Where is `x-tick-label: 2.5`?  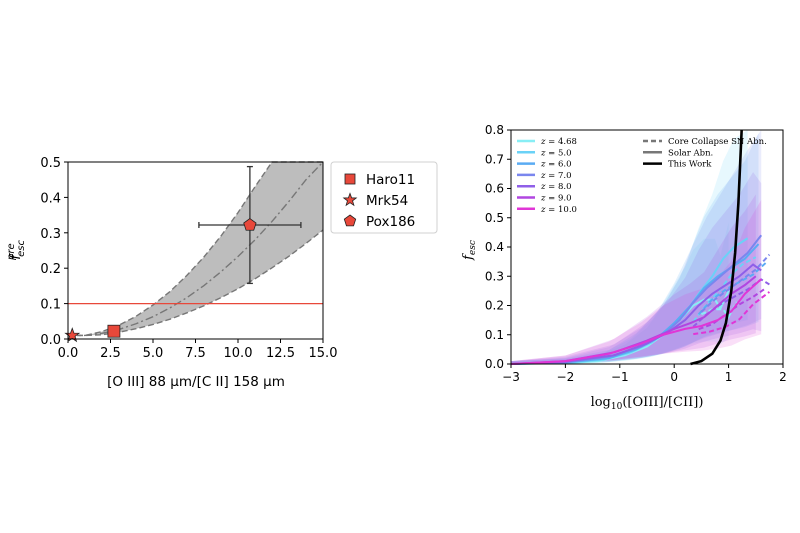 x-tick-label: 2.5 is located at coordinates (110, 353).